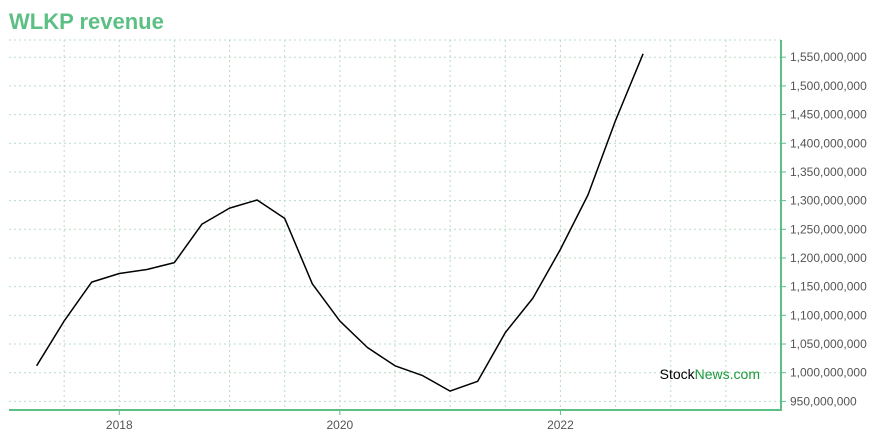 The width and height of the screenshot is (880, 440). What do you see at coordinates (119, 425) in the screenshot?
I see `x-tick-label: 2018` at bounding box center [119, 425].